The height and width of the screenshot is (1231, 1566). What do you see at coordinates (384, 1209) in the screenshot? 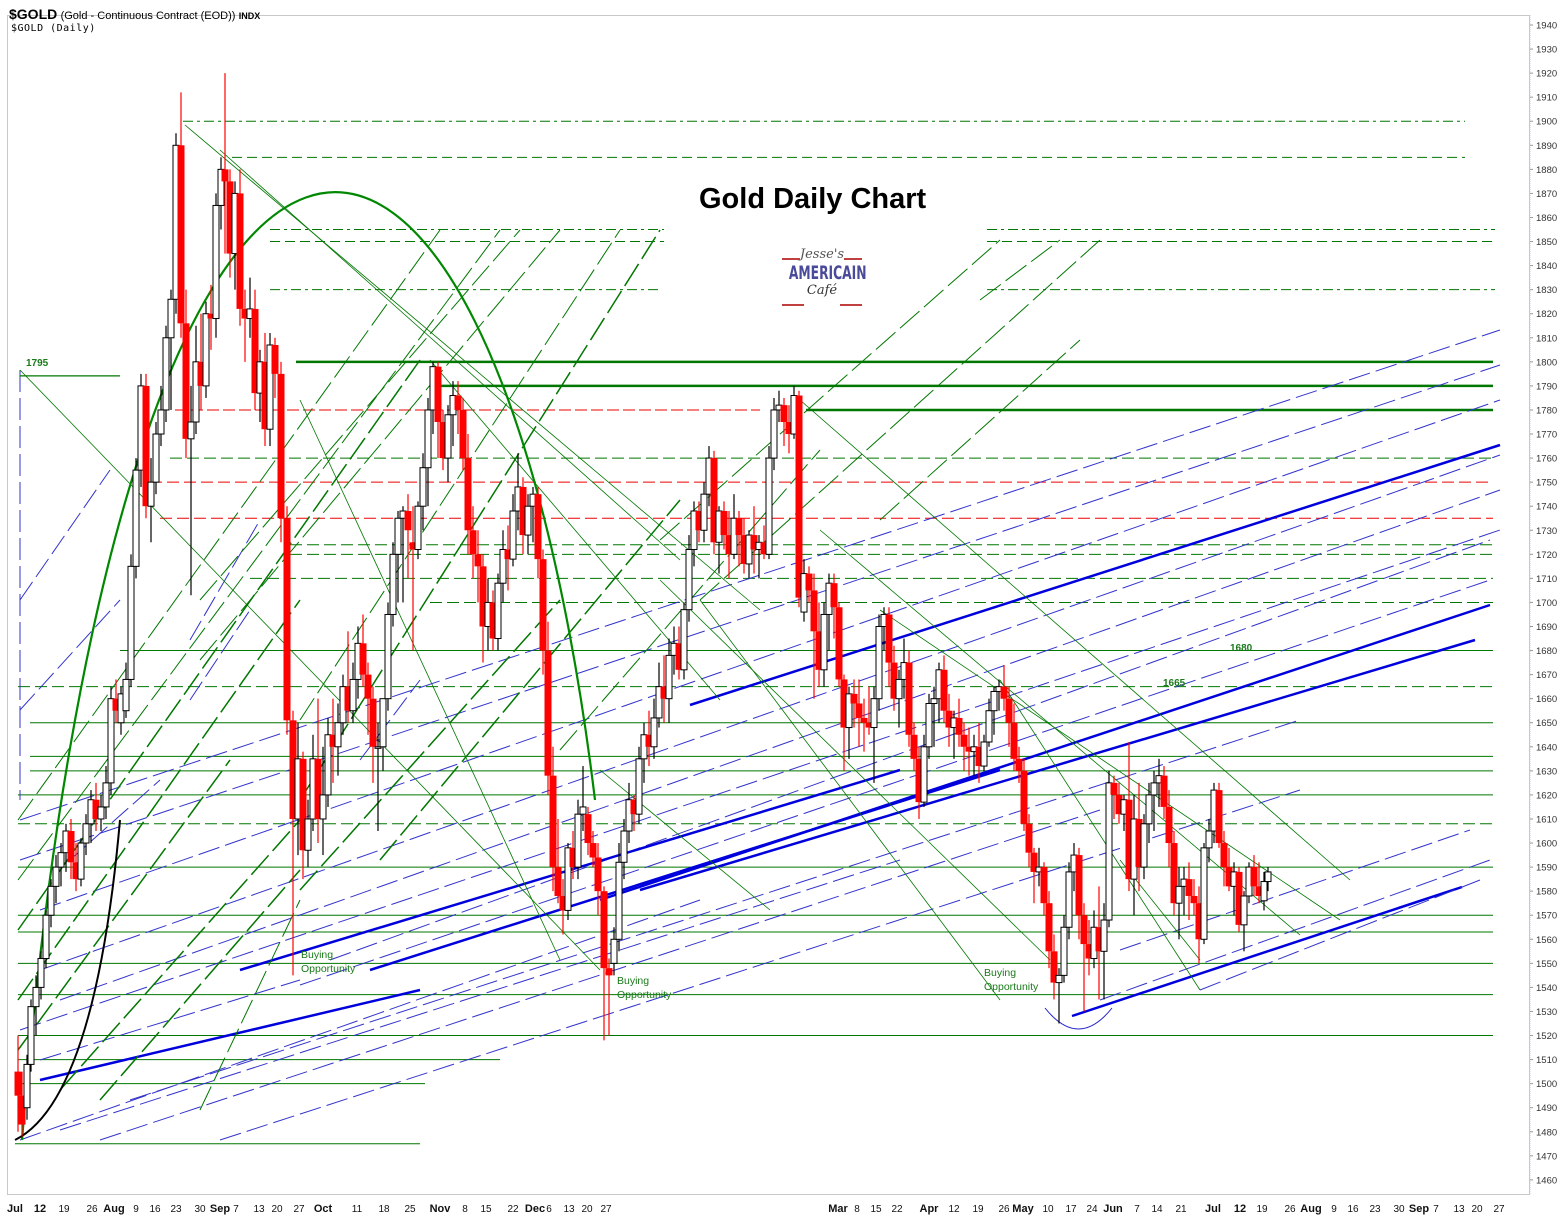
I see `x-tick-label: 18` at bounding box center [384, 1209].